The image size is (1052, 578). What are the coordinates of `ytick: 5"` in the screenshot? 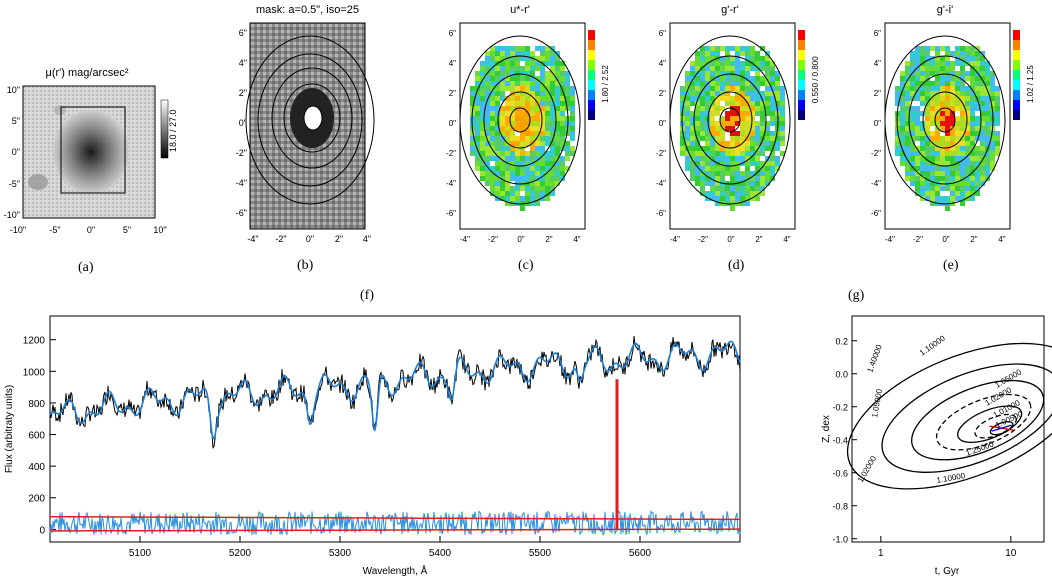 It's located at (16, 121).